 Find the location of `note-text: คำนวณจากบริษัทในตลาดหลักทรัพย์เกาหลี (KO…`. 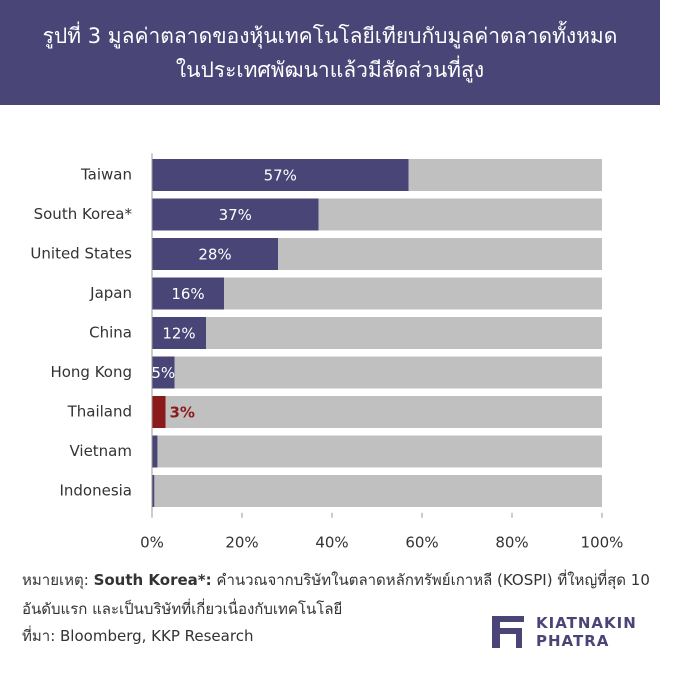

note-text: คำนวณจากบริษัทในตลาดหลักทรัพย์เกาหลี (KO… is located at coordinates (336, 594).